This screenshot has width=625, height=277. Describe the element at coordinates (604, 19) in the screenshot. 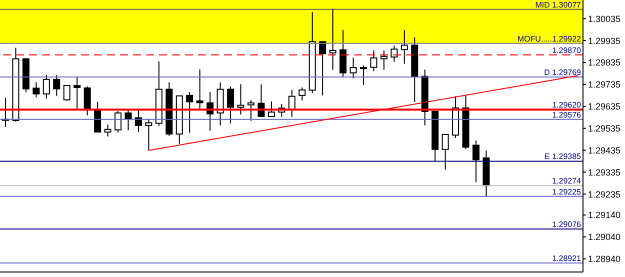

I see `y-tick-label: 1.30035` at that location.